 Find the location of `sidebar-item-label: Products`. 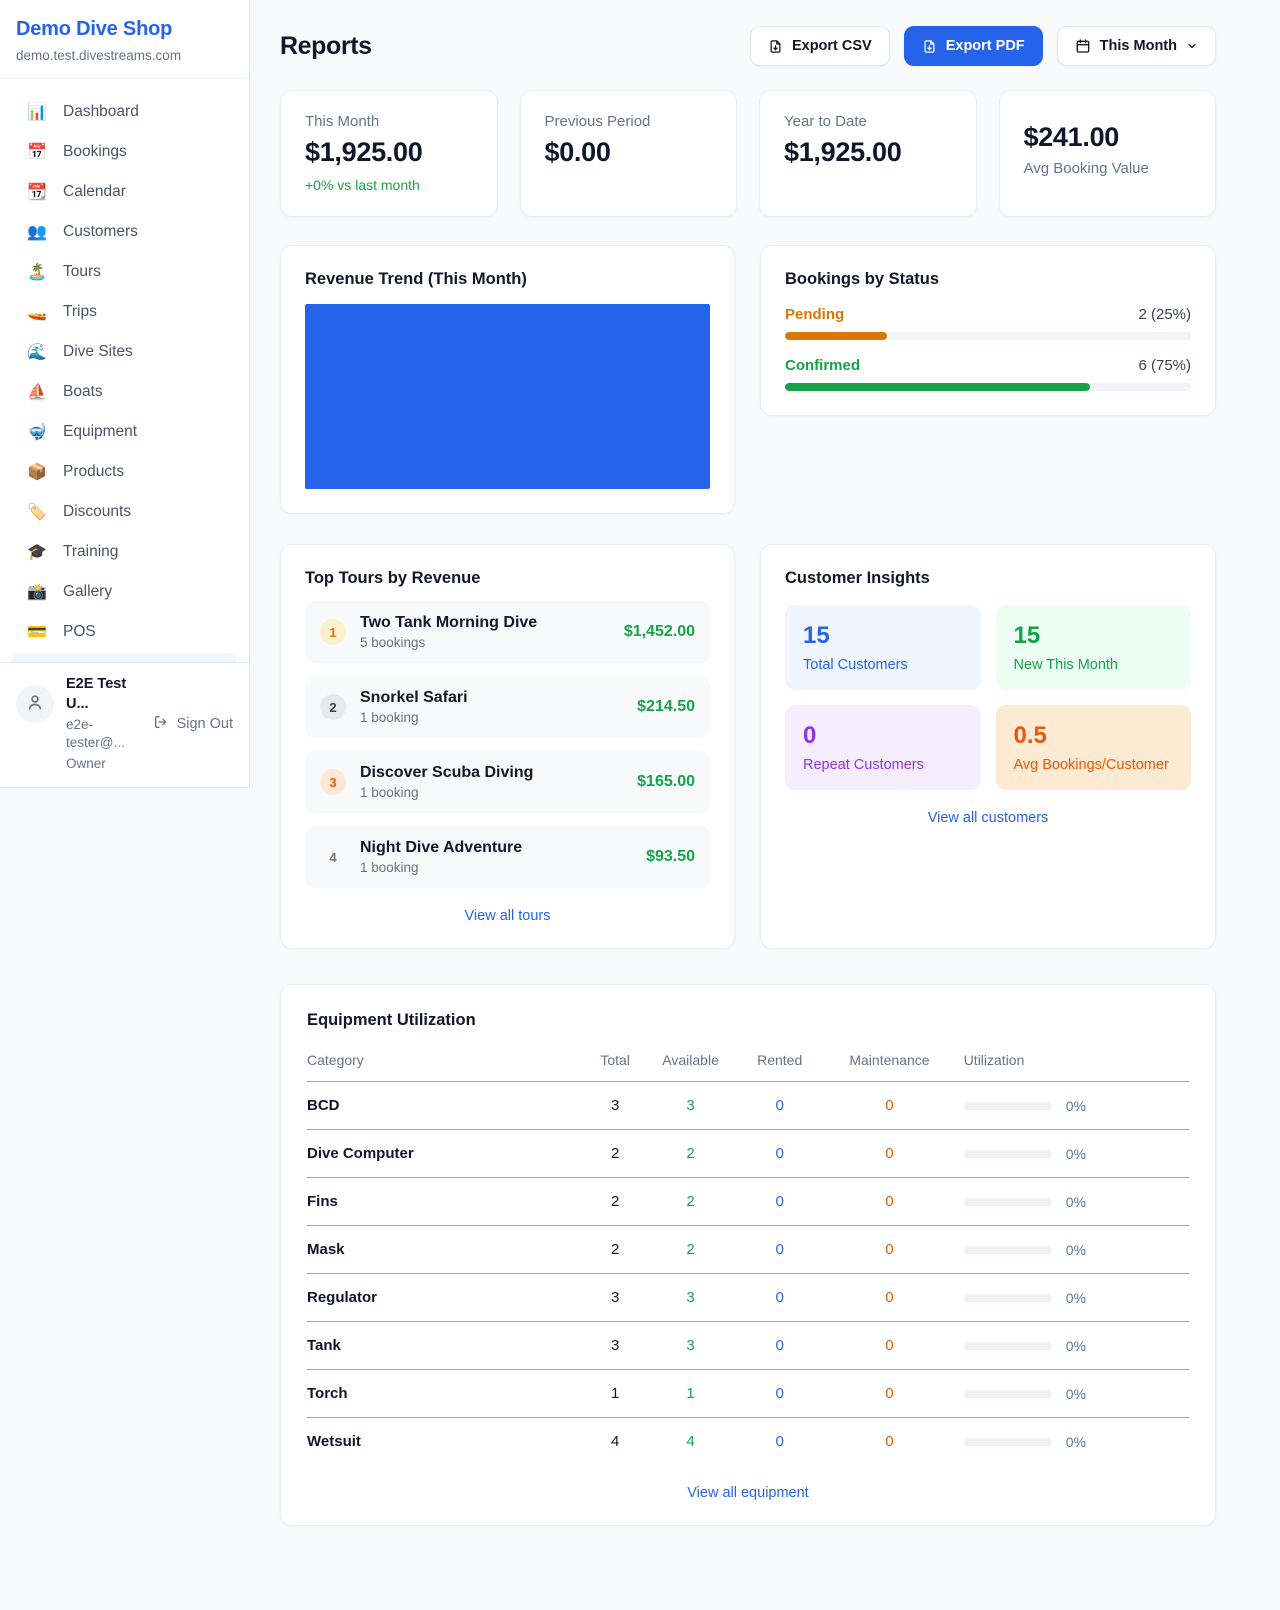

sidebar-item-label: Products is located at coordinates (94, 471).